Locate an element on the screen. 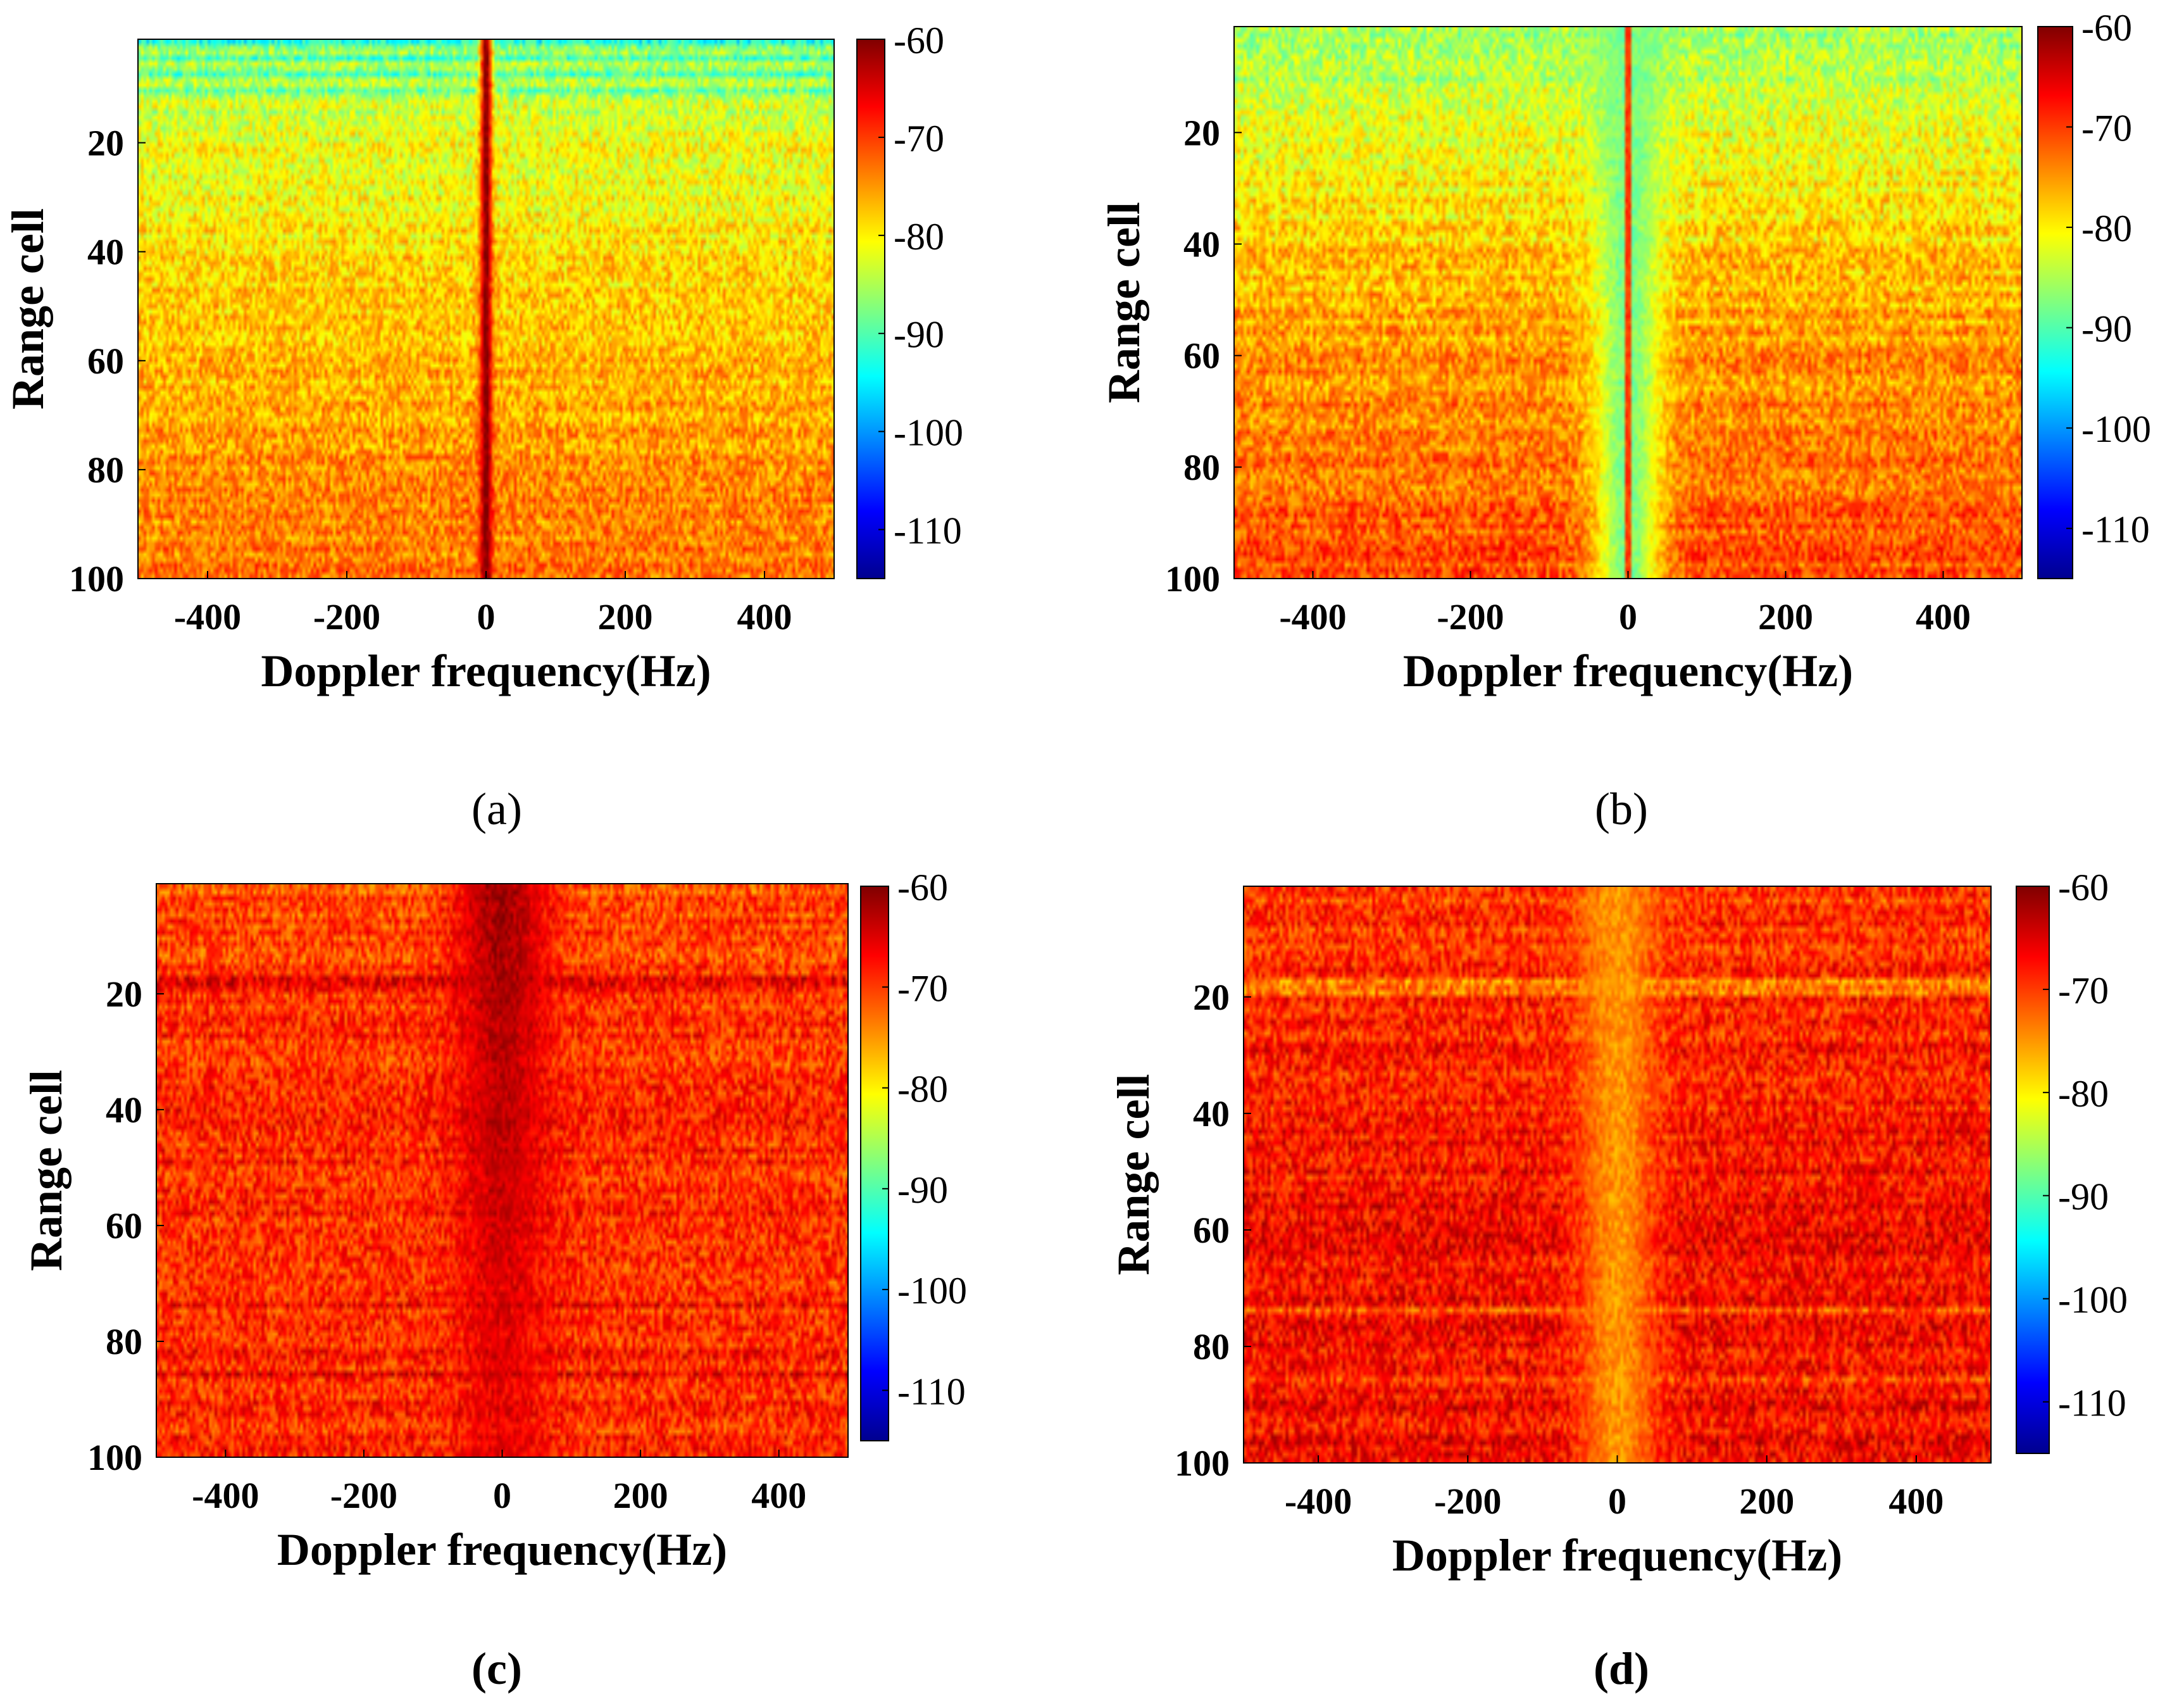  panel-label: (a) is located at coordinates (496, 809).